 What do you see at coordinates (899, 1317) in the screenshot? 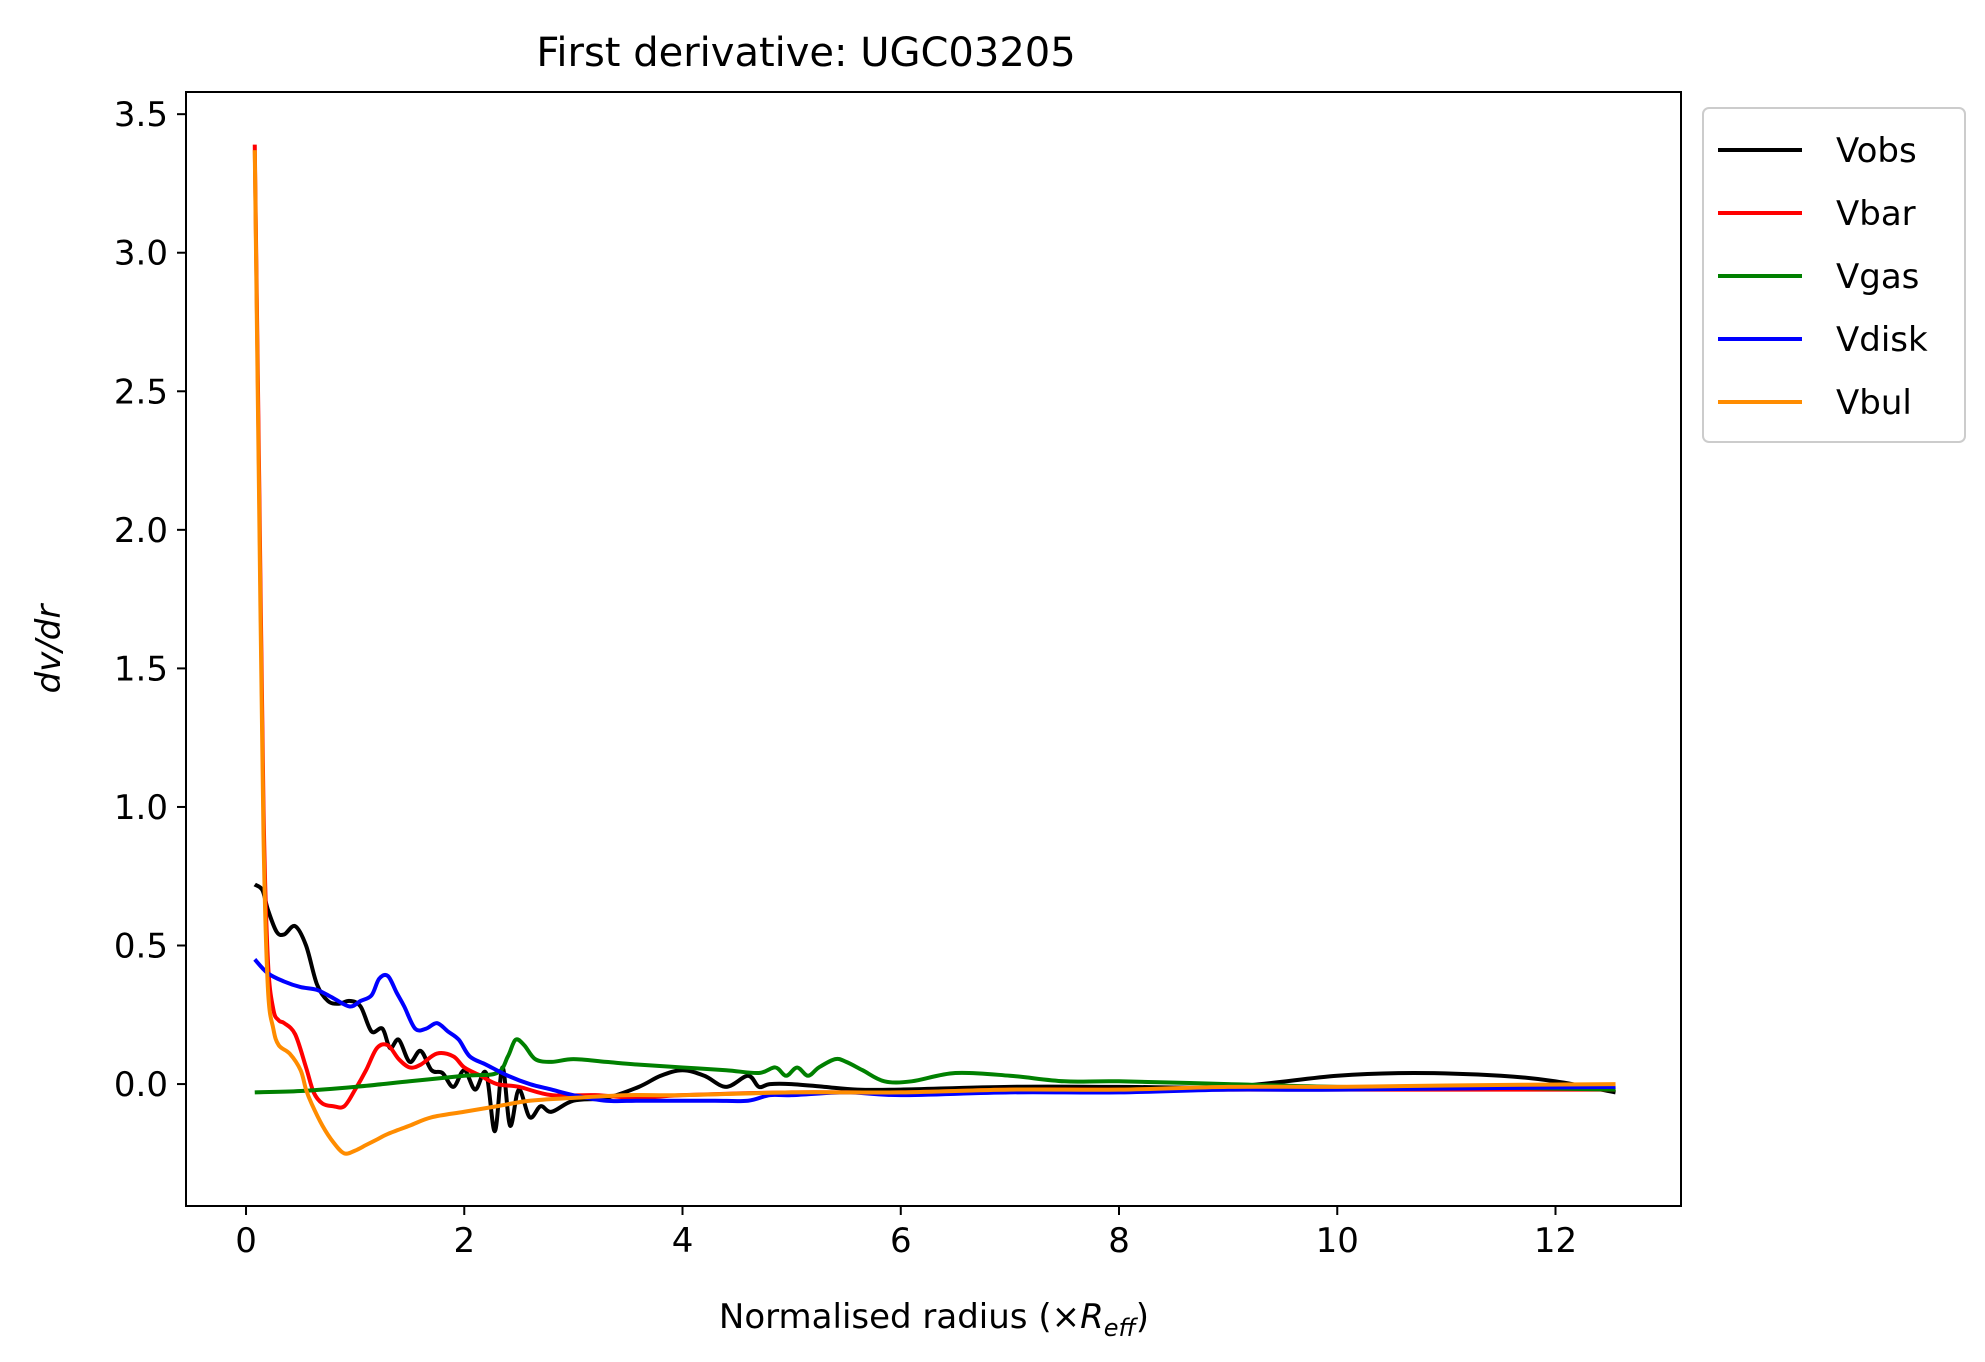
I see `x-axis-label-prefix: Normalised radius (×` at bounding box center [899, 1317].